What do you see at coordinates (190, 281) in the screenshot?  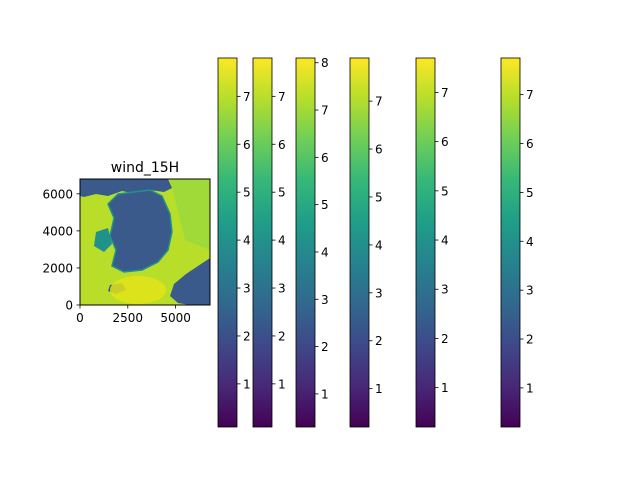 I see `southeast-landmass` at bounding box center [190, 281].